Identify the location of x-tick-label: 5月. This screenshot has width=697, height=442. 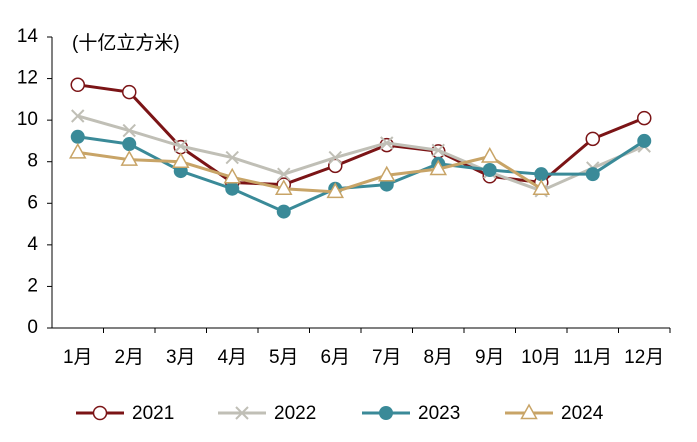
(284, 357).